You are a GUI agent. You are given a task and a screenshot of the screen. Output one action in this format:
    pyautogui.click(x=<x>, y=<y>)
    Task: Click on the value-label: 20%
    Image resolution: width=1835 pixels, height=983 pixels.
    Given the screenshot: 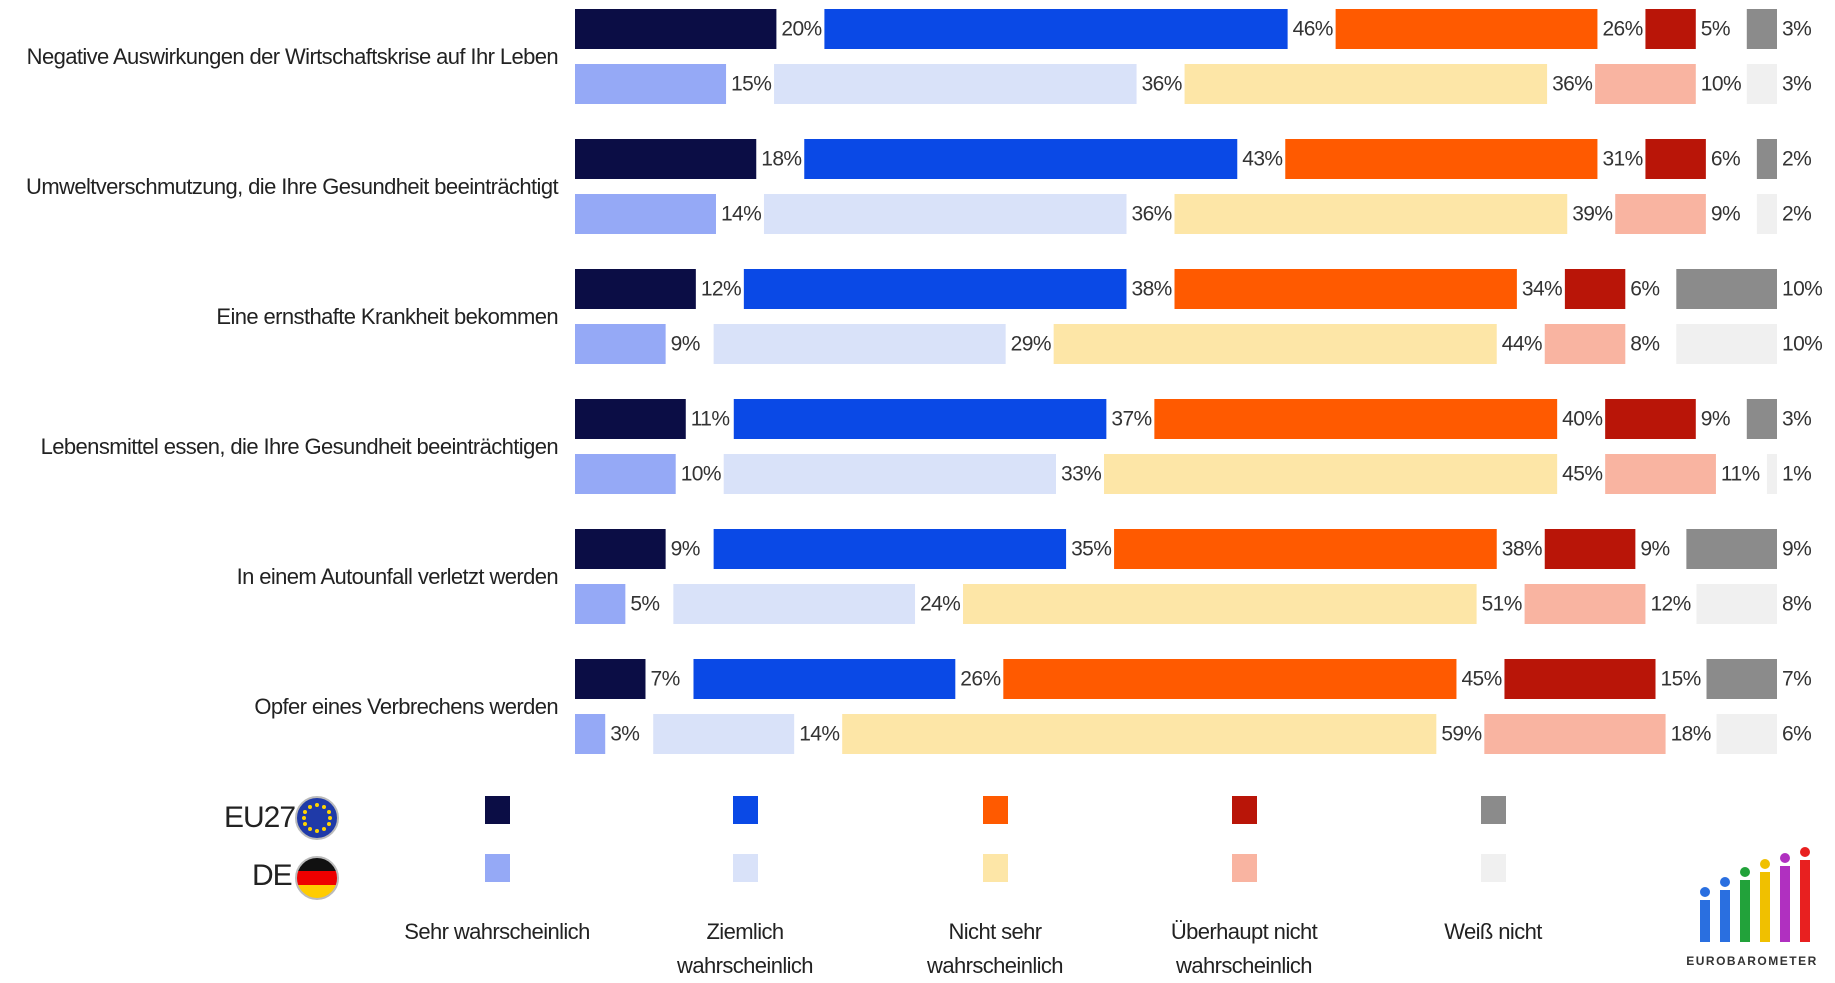 What is the action you would take?
    pyautogui.click(x=801, y=29)
    